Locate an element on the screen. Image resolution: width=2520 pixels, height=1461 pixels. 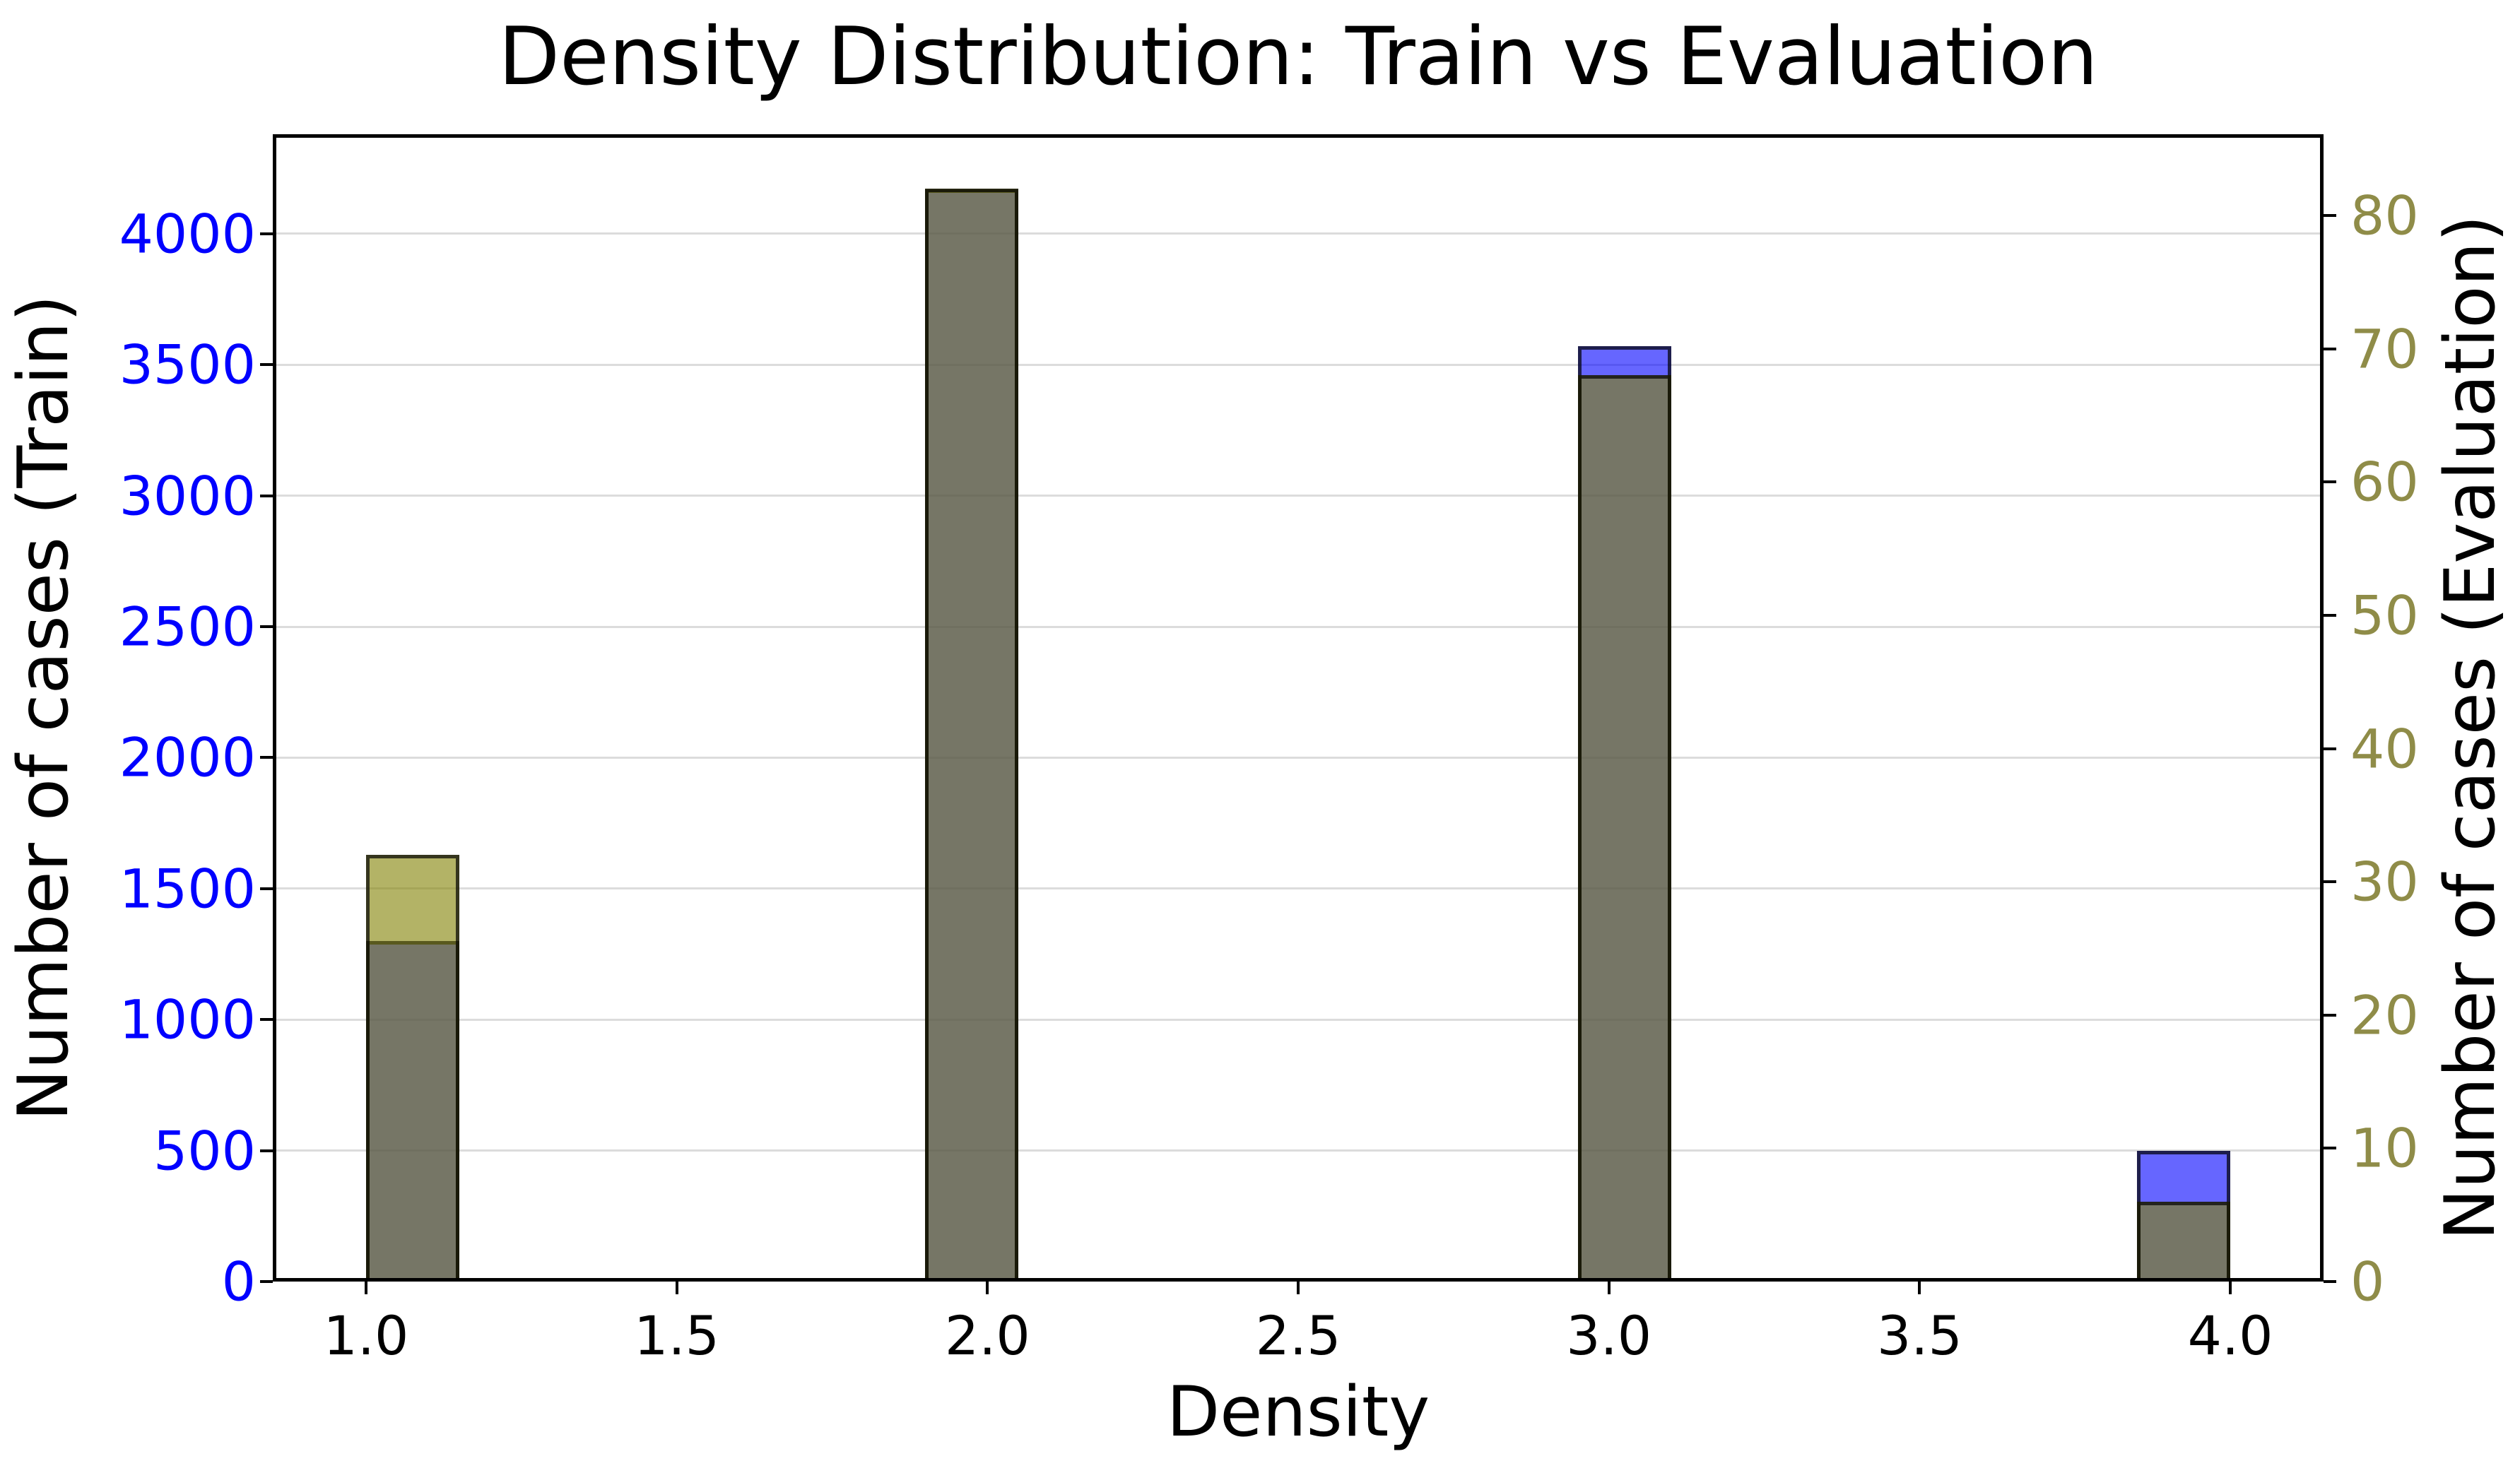
y-left-tick-label: 3000 is located at coordinates (188, 496).